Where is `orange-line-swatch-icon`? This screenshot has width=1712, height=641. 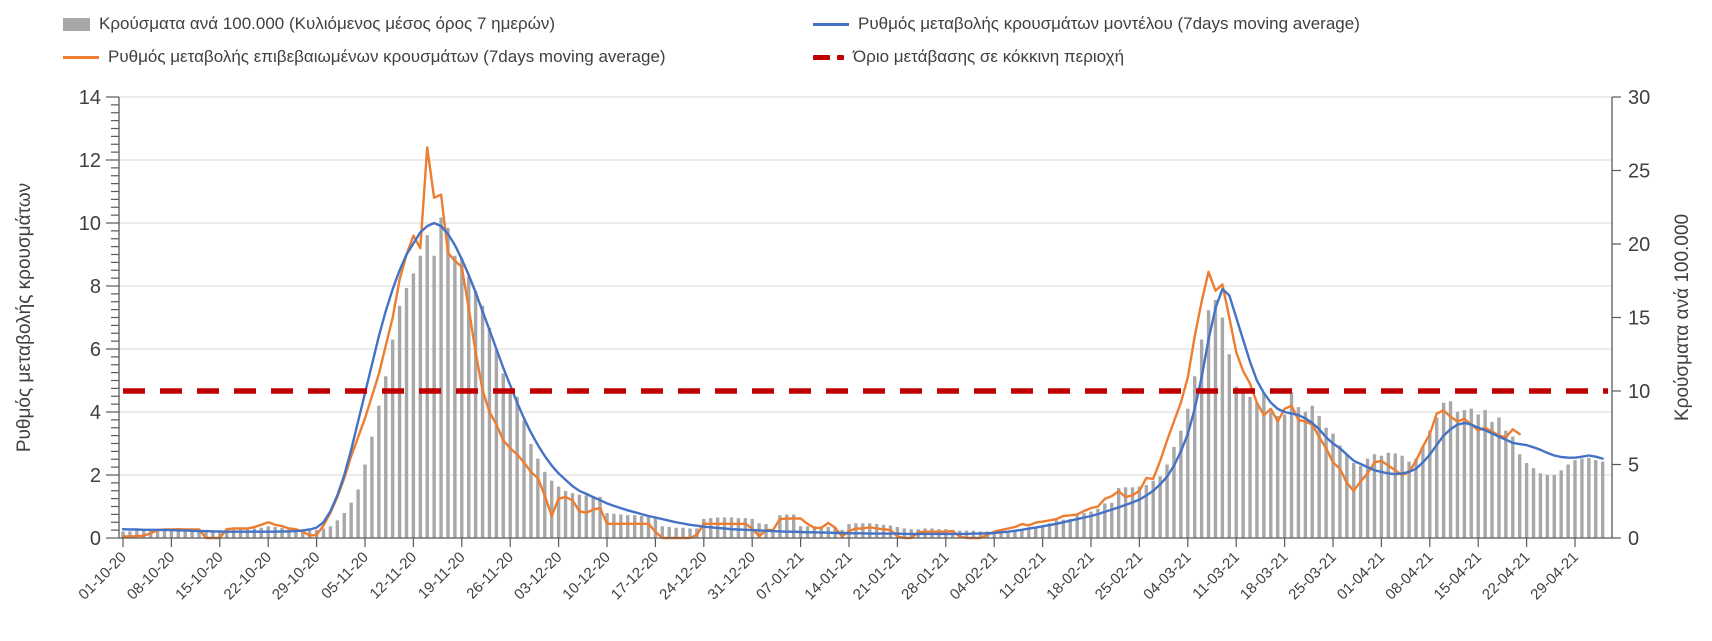 orange-line-swatch-icon is located at coordinates (81, 57).